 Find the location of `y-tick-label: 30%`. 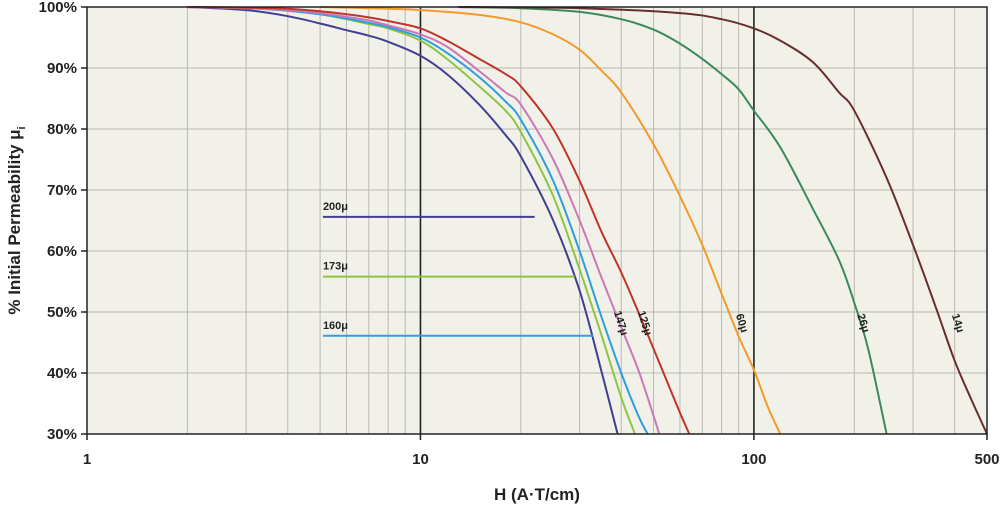

y-tick-label: 30% is located at coordinates (62, 434).